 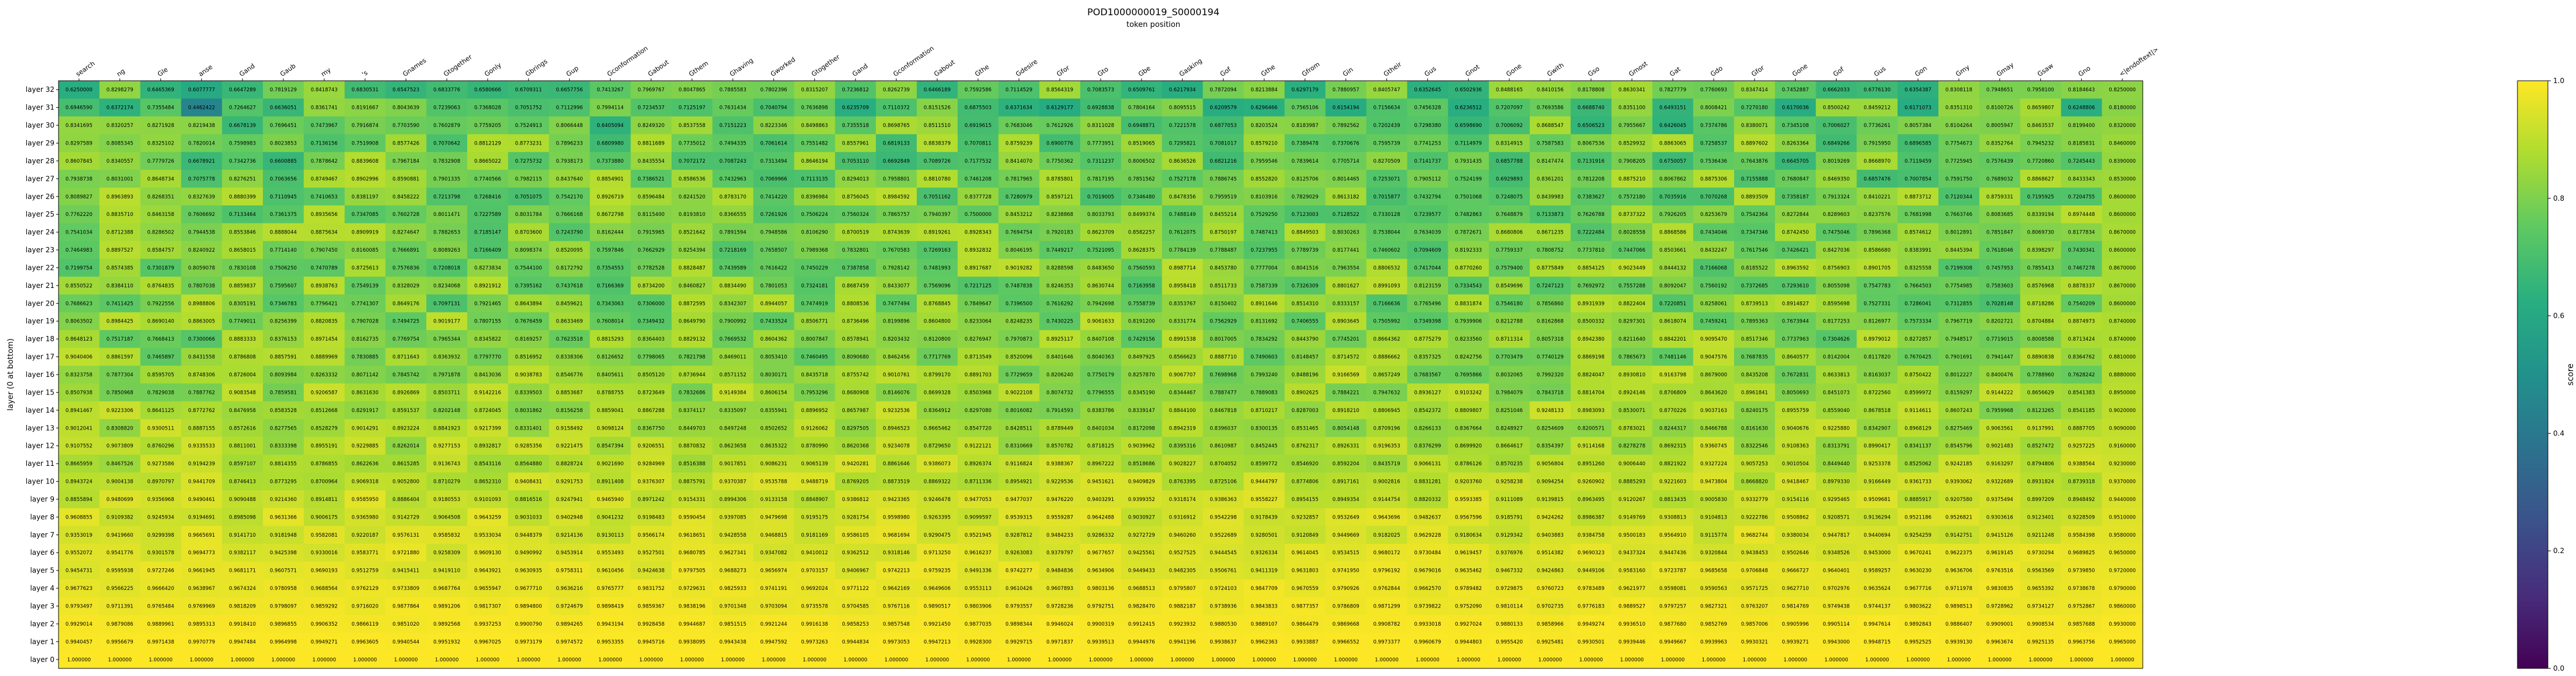 What do you see at coordinates (1386, 464) in the screenshot?
I see `heatmap-cell-value: 0.8435719` at bounding box center [1386, 464].